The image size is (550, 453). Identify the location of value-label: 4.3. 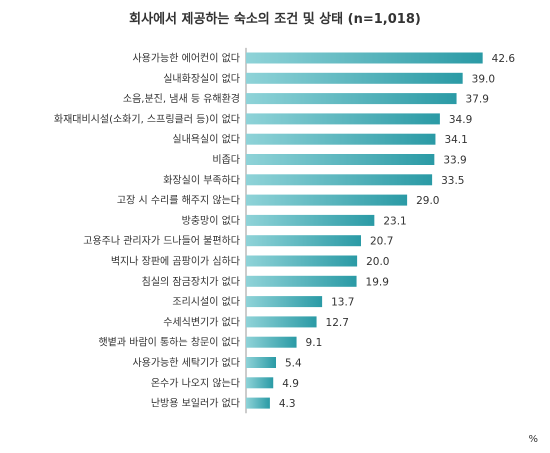
(287, 404).